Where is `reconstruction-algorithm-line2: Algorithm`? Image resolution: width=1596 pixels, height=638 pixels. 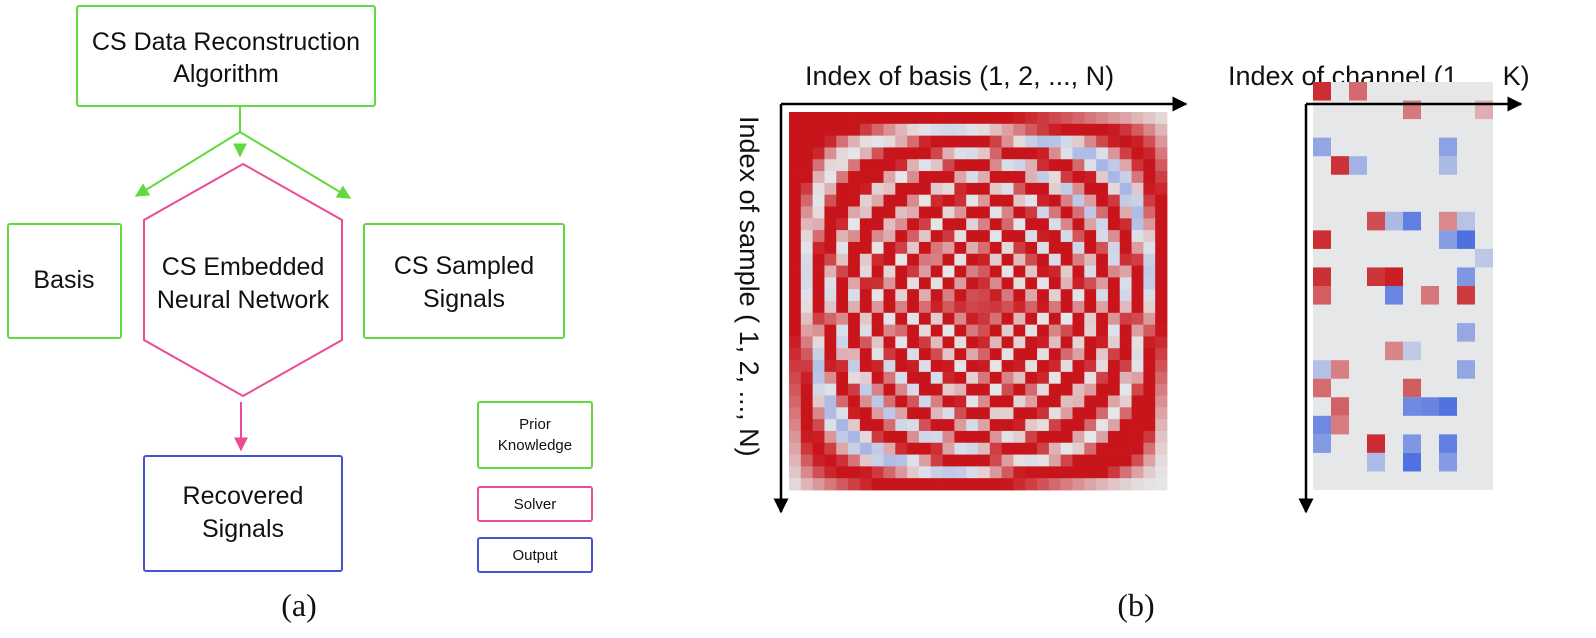 reconstruction-algorithm-line2: Algorithm is located at coordinates (226, 74).